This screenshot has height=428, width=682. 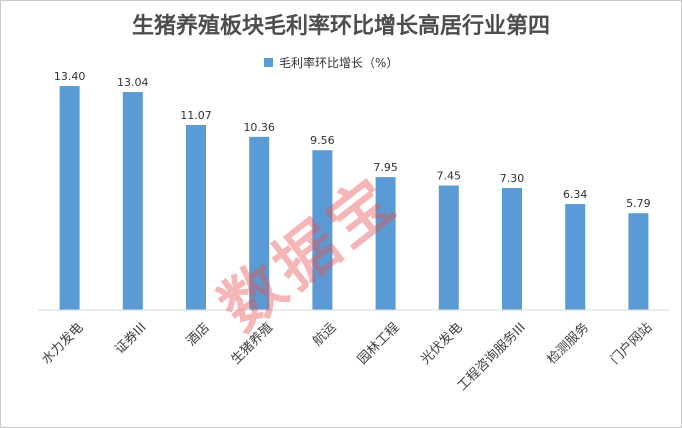 I want to click on category-label-5: 航运, so click(x=325, y=335).